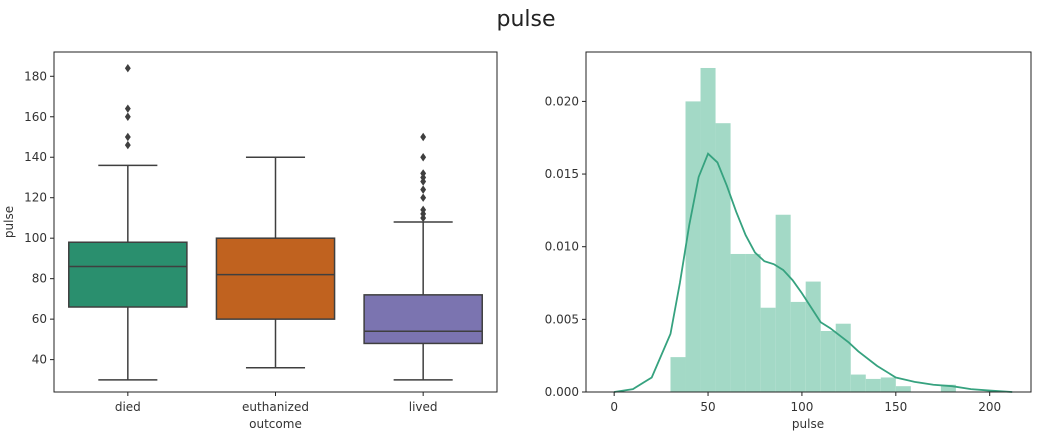 Image resolution: width=1064 pixels, height=438 pixels. Describe the element at coordinates (562, 247) in the screenshot. I see `y-tick-label: 0.010` at that location.